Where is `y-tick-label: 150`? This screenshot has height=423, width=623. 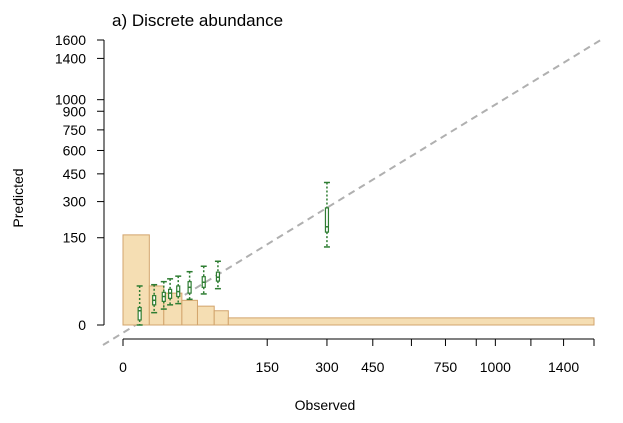 y-tick-label: 150 is located at coordinates (75, 238).